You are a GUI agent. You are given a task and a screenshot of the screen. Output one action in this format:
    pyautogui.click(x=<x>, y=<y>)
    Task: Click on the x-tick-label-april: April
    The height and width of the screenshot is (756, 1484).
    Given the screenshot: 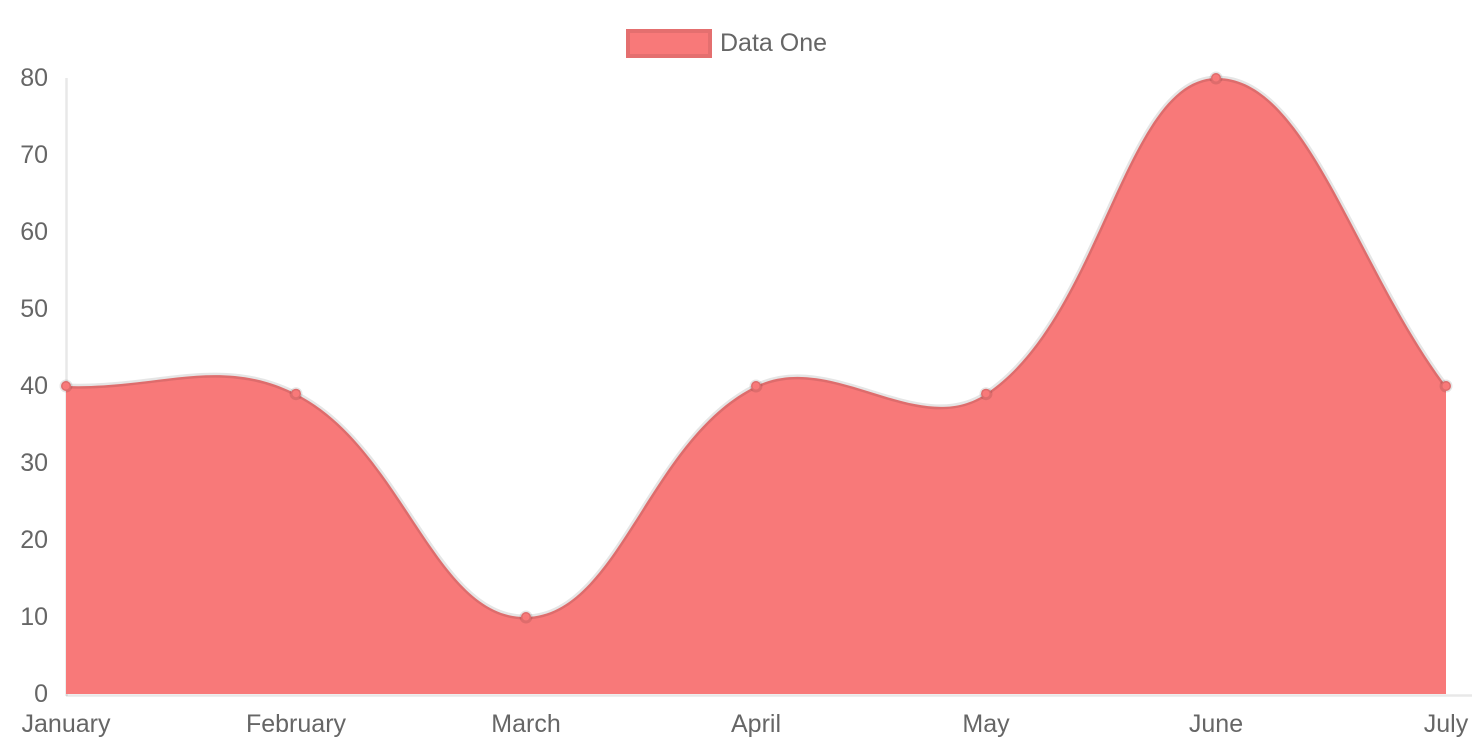 What is the action you would take?
    pyautogui.click(x=756, y=724)
    